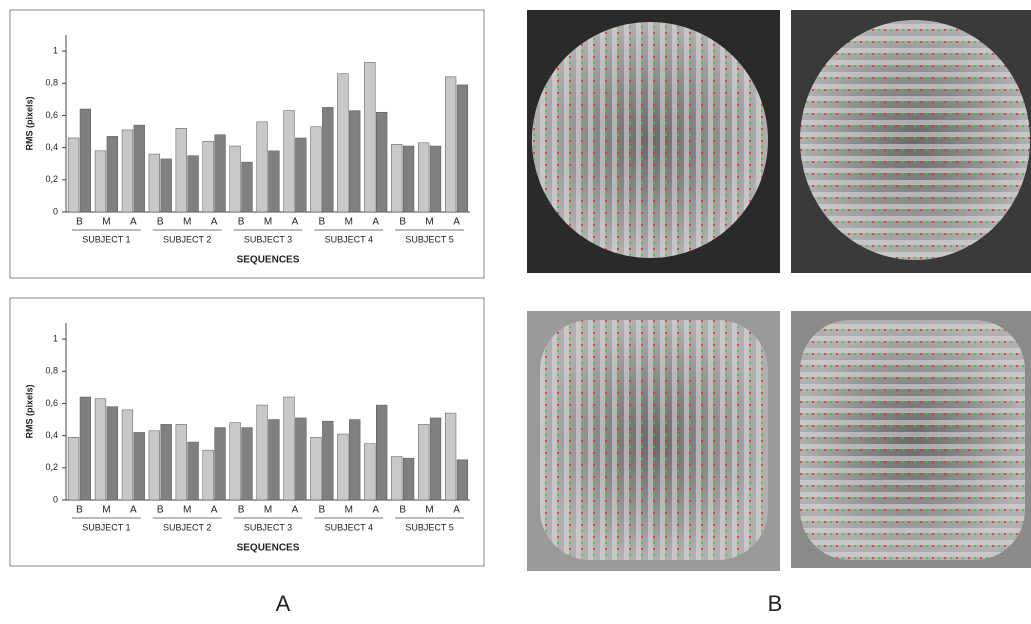 Image resolution: width=1031 pixels, height=624 pixels. I want to click on group-label: SUBJECT 4, so click(349, 239).